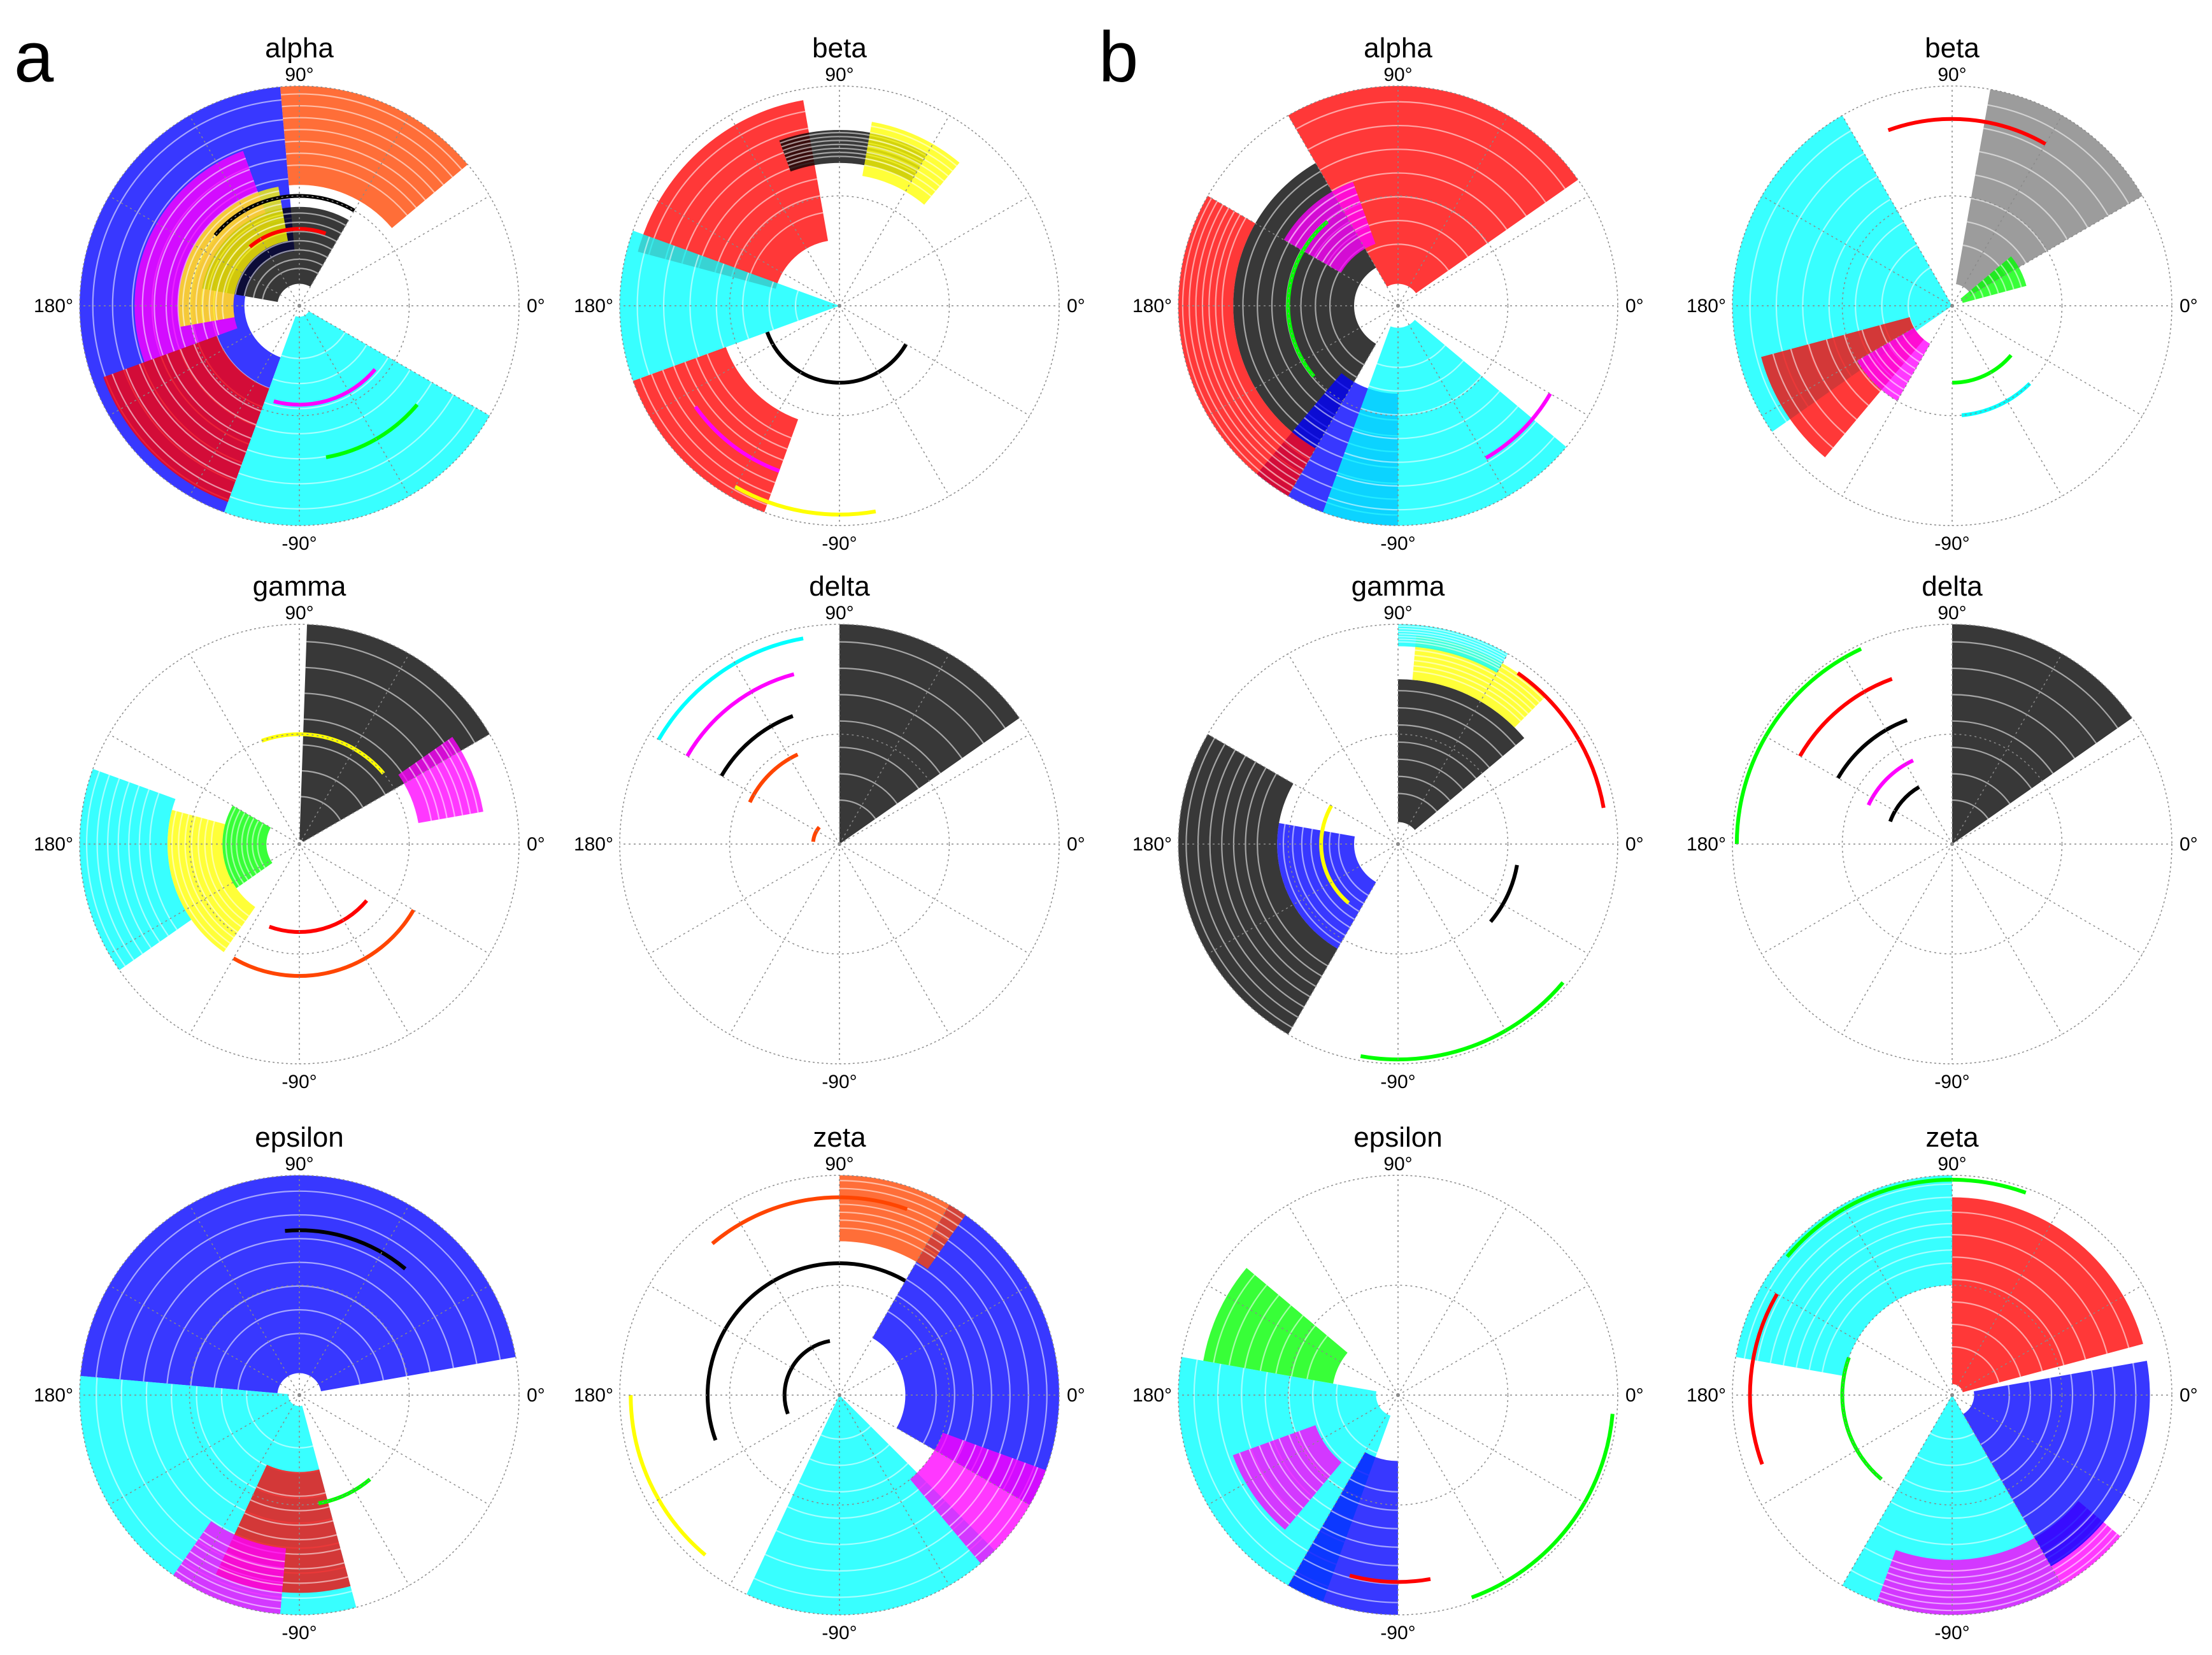 The image size is (2212, 1655). What do you see at coordinates (1398, 586) in the screenshot?
I see `plot-title: gamma` at bounding box center [1398, 586].